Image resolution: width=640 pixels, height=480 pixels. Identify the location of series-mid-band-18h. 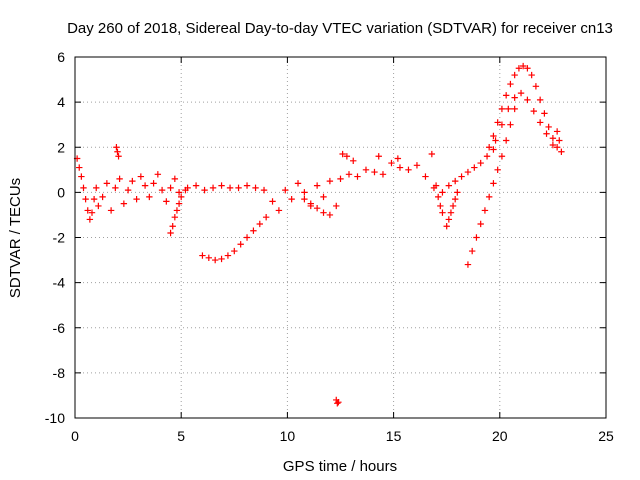
(468, 171).